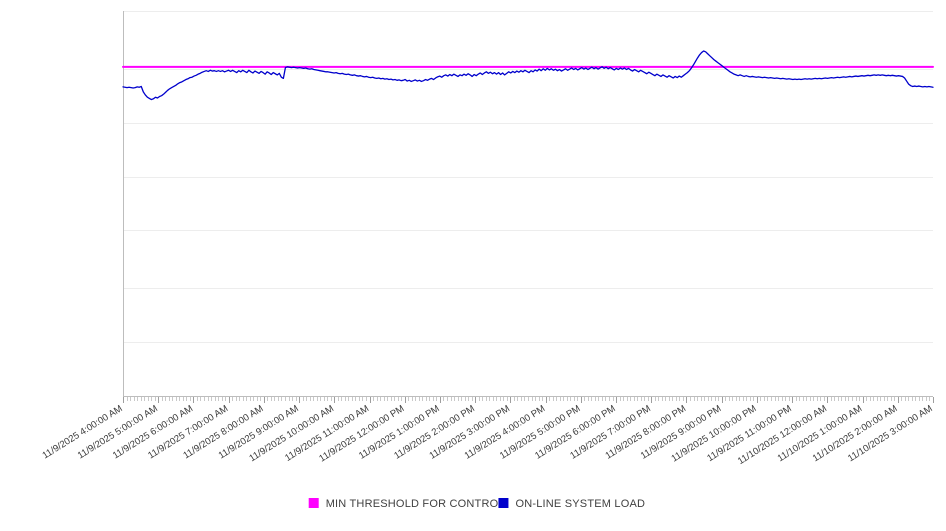 The width and height of the screenshot is (946, 531). I want to click on legend-label-0: MIN THRESHOLD FOR CONTROL, so click(415, 504).